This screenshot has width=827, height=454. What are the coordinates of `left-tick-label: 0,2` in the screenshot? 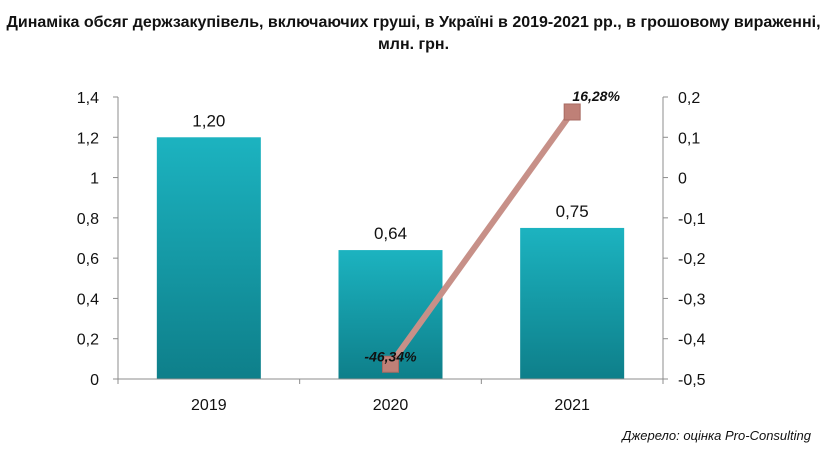 It's located at (88, 340).